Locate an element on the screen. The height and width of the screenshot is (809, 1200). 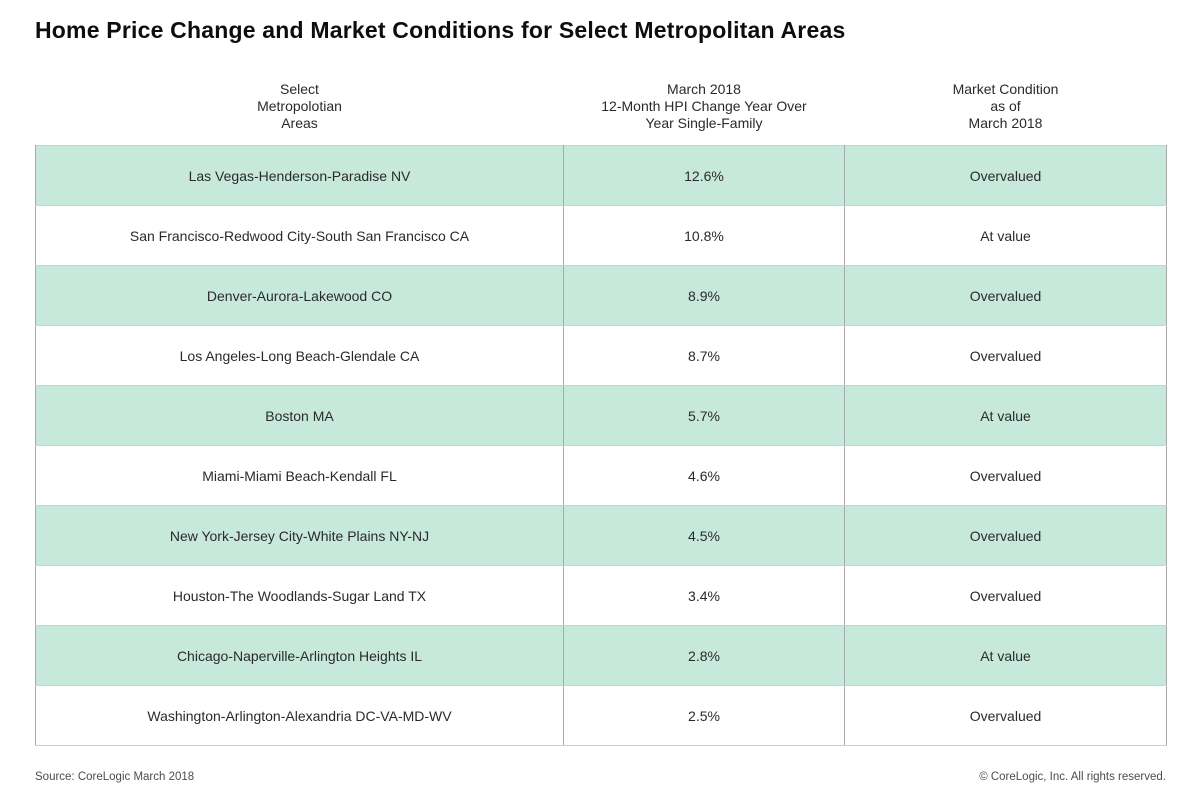
copyright-note: © CoreLogic, Inc. All rights reserved. is located at coordinates (1072, 777).